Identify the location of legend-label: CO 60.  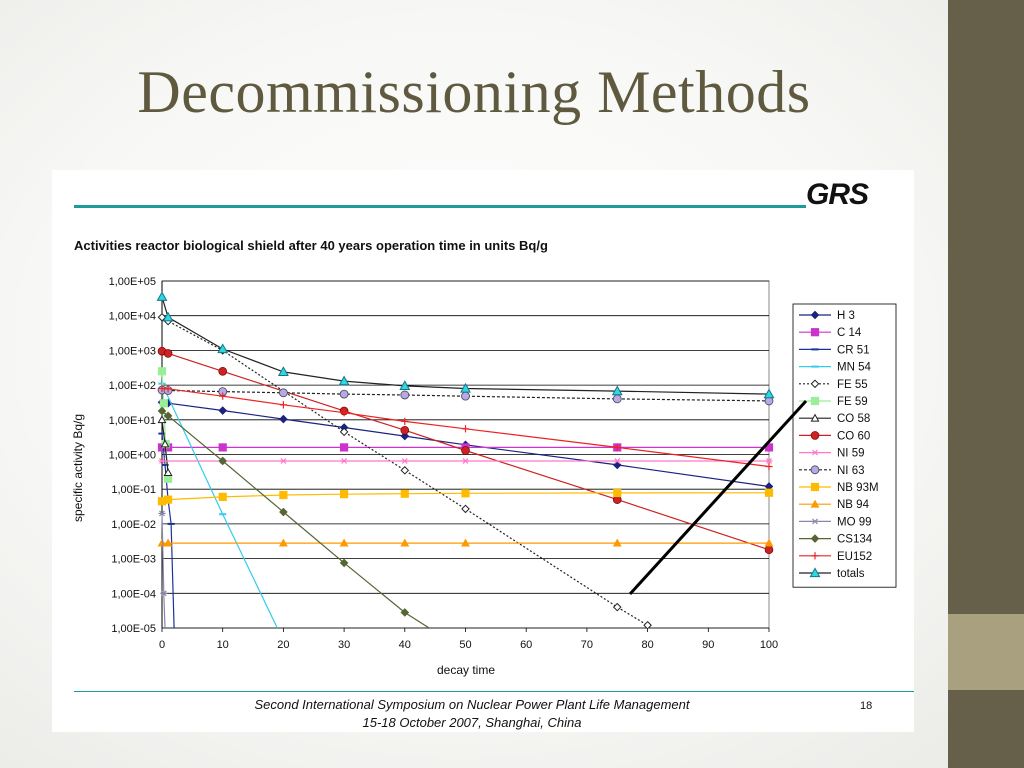
(853, 436).